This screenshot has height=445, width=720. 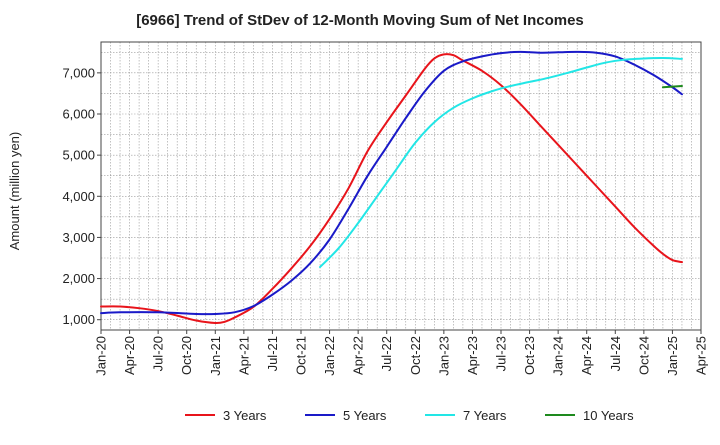 I want to click on x-tick-label: Oct-23, so click(x=529, y=355).